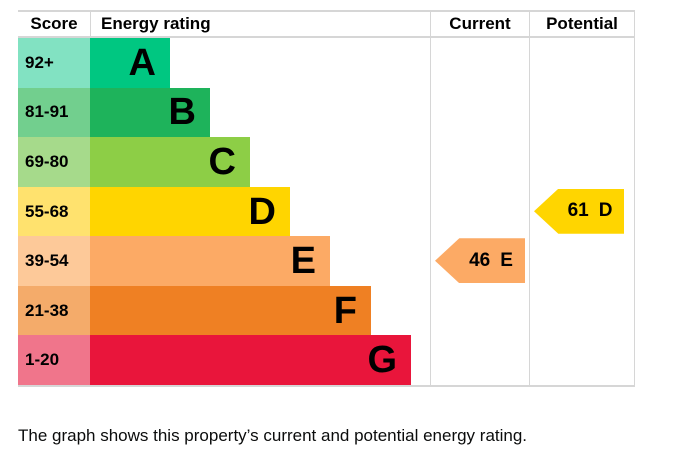 The width and height of the screenshot is (677, 461). Describe the element at coordinates (479, 211) in the screenshot. I see `current-column: 46 E` at that location.